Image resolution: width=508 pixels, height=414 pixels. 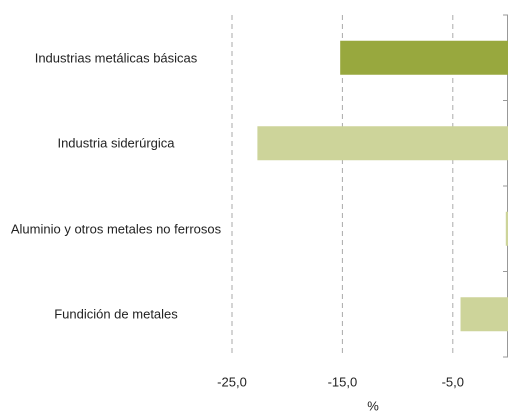 I want to click on x-tick-label: -15,0, so click(x=343, y=381).